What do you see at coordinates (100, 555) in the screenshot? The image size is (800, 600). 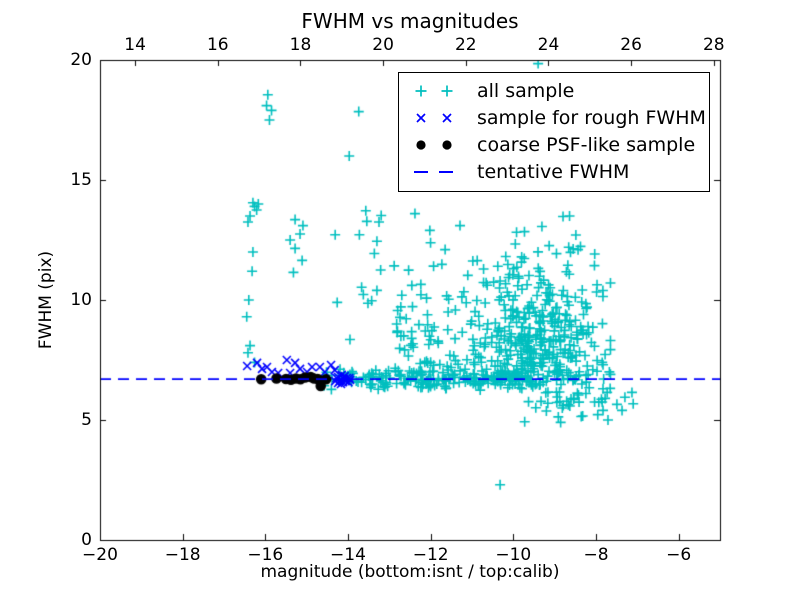 I see `x-bottom-tick-label: −20` at bounding box center [100, 555].